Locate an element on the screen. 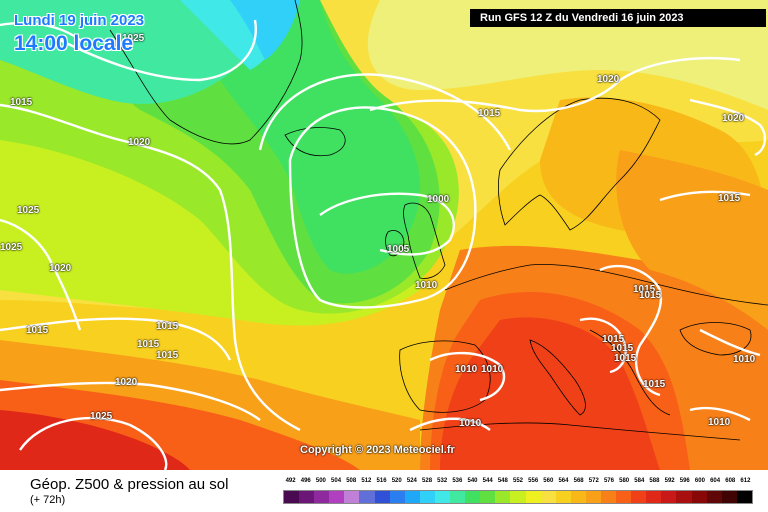 Image resolution: width=768 pixels, height=512 pixels. color-legend is located at coordinates (518, 497).